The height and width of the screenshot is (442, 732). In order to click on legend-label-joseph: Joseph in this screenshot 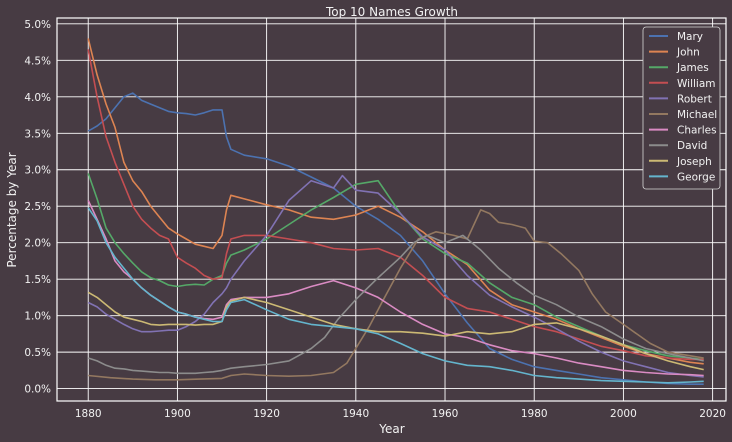, I will do `click(694, 162)`.